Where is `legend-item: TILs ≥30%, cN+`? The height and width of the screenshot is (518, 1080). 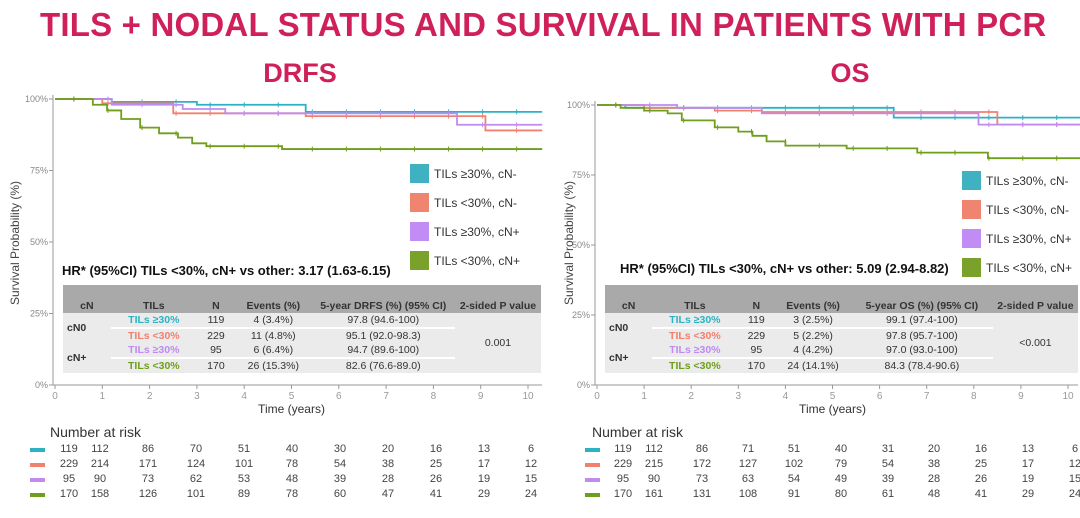
legend-item: TILs ≥30%, cN+ is located at coordinates (1017, 238).